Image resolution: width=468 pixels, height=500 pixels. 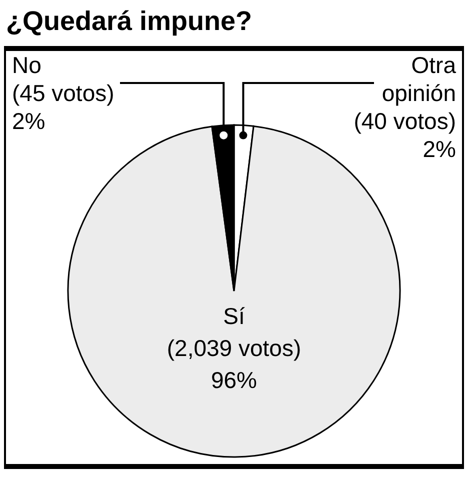 What do you see at coordinates (405, 135) in the screenshot?
I see `data-label: (40 votos) 2%` at bounding box center [405, 135].